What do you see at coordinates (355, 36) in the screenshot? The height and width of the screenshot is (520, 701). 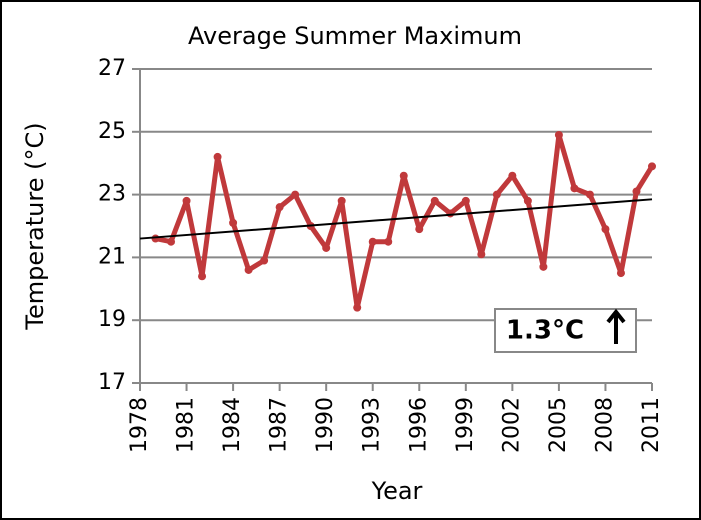 I see `chart-title: Average Summer Maximum` at bounding box center [355, 36].